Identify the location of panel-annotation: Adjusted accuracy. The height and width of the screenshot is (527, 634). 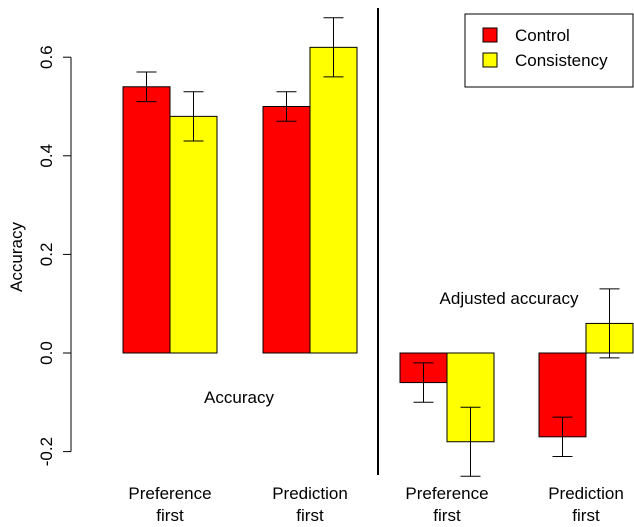
(509, 298).